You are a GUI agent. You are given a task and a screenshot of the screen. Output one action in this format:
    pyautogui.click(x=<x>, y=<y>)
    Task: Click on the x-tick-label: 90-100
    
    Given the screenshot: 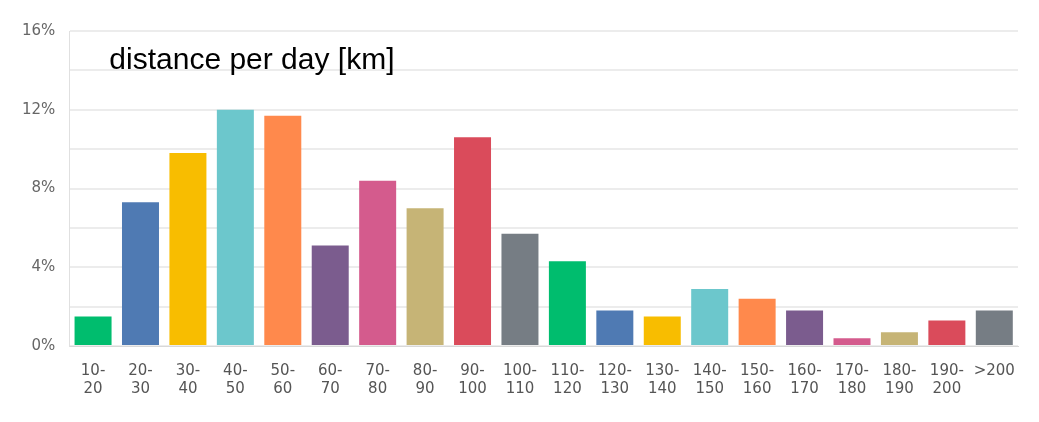 What is the action you would take?
    pyautogui.click(x=472, y=378)
    